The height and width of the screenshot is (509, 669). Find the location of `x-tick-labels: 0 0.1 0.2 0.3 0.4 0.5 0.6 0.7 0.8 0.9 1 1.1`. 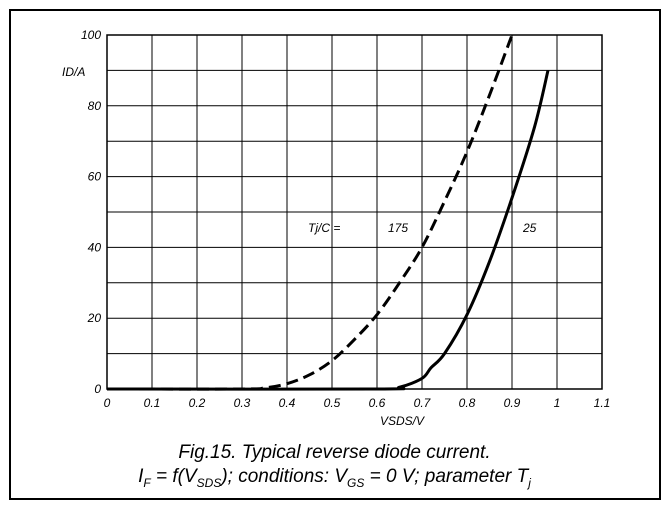

x-tick-labels: 0 0.1 0.2 0.3 0.4 0.5 0.6 0.7 0.8 0.9 1 1.1 is located at coordinates (357, 403).